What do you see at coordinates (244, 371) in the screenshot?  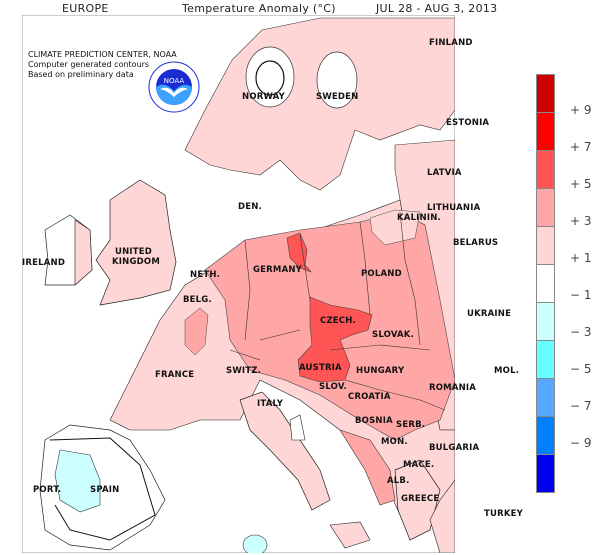 I see `country-label: SWITZ.` at bounding box center [244, 371].